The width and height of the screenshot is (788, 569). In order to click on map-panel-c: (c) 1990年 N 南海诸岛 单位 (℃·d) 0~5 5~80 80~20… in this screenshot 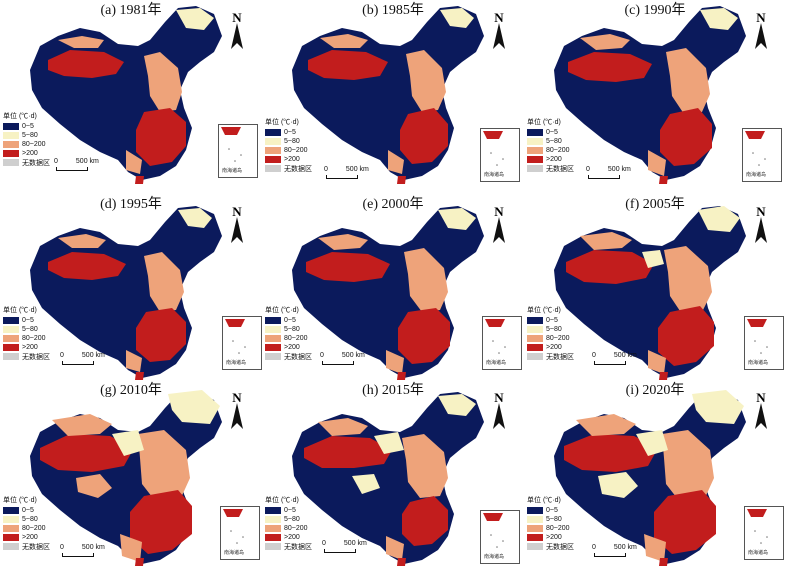, I will do `click(655, 94)`.